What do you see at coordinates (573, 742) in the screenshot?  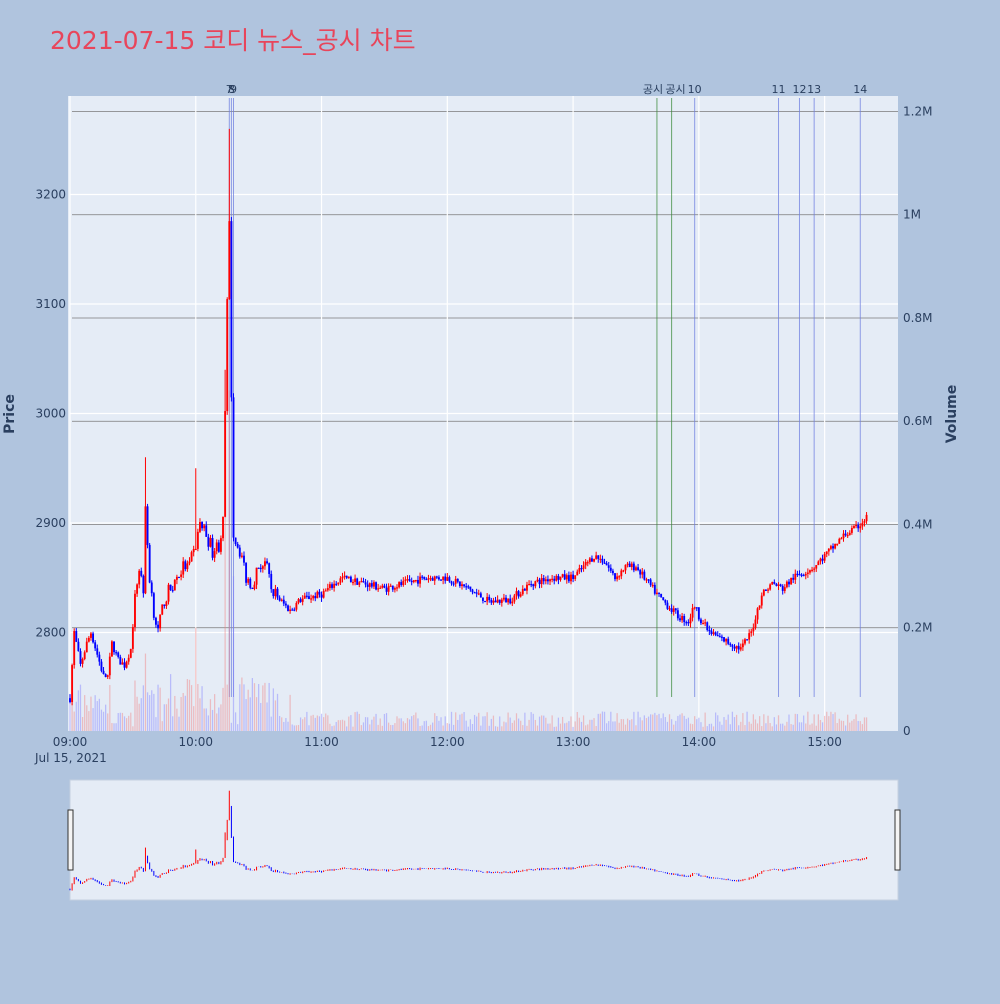 I see `x-tick-label: 13:00` at bounding box center [573, 742].